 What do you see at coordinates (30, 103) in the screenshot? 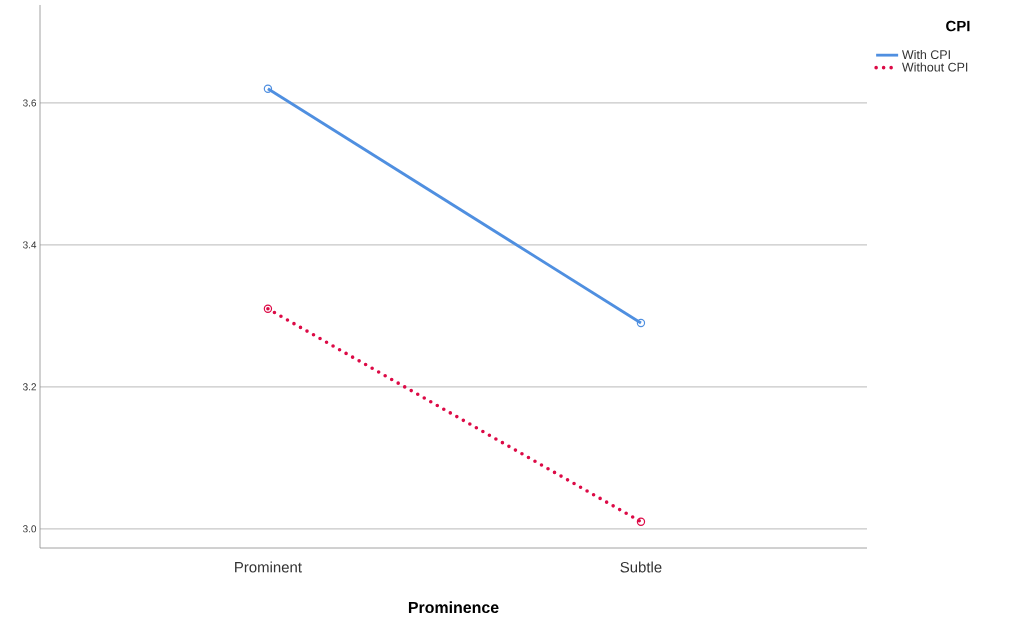
I see `y-tick-label: 3.6` at bounding box center [30, 103].